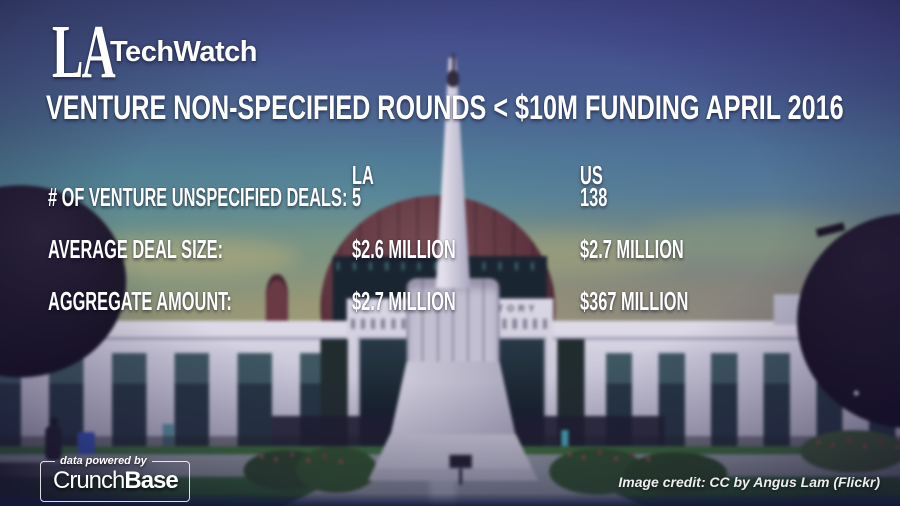 This screenshot has height=506, width=900. I want to click on bottom-edge-shadow, so click(450, 499).